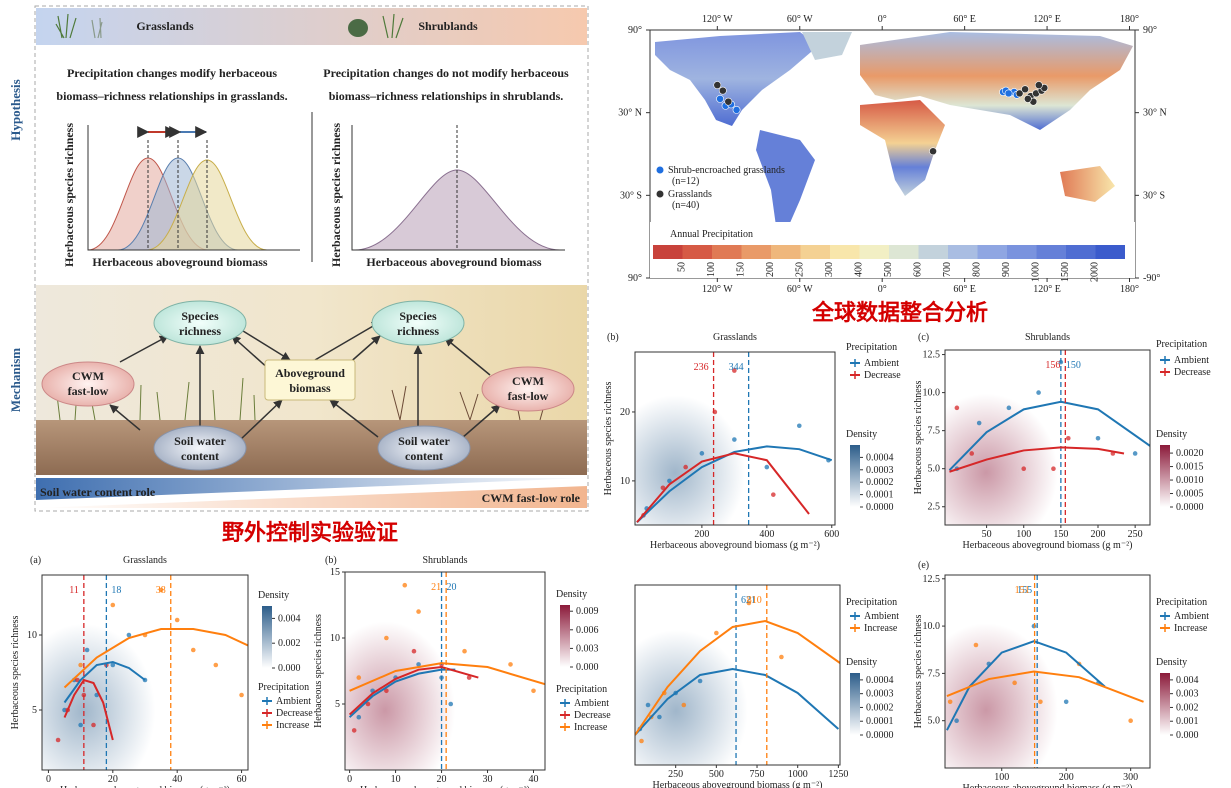 The width and height of the screenshot is (1231, 788). What do you see at coordinates (48, 779) in the screenshot?
I see `x-tick-label: 0` at bounding box center [48, 779].